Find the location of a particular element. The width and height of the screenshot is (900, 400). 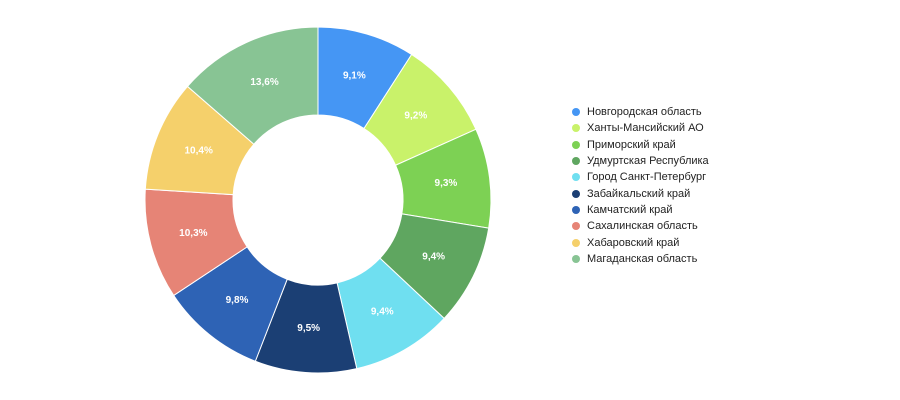

legend-label: Ханты-Мансийский АО is located at coordinates (645, 128).